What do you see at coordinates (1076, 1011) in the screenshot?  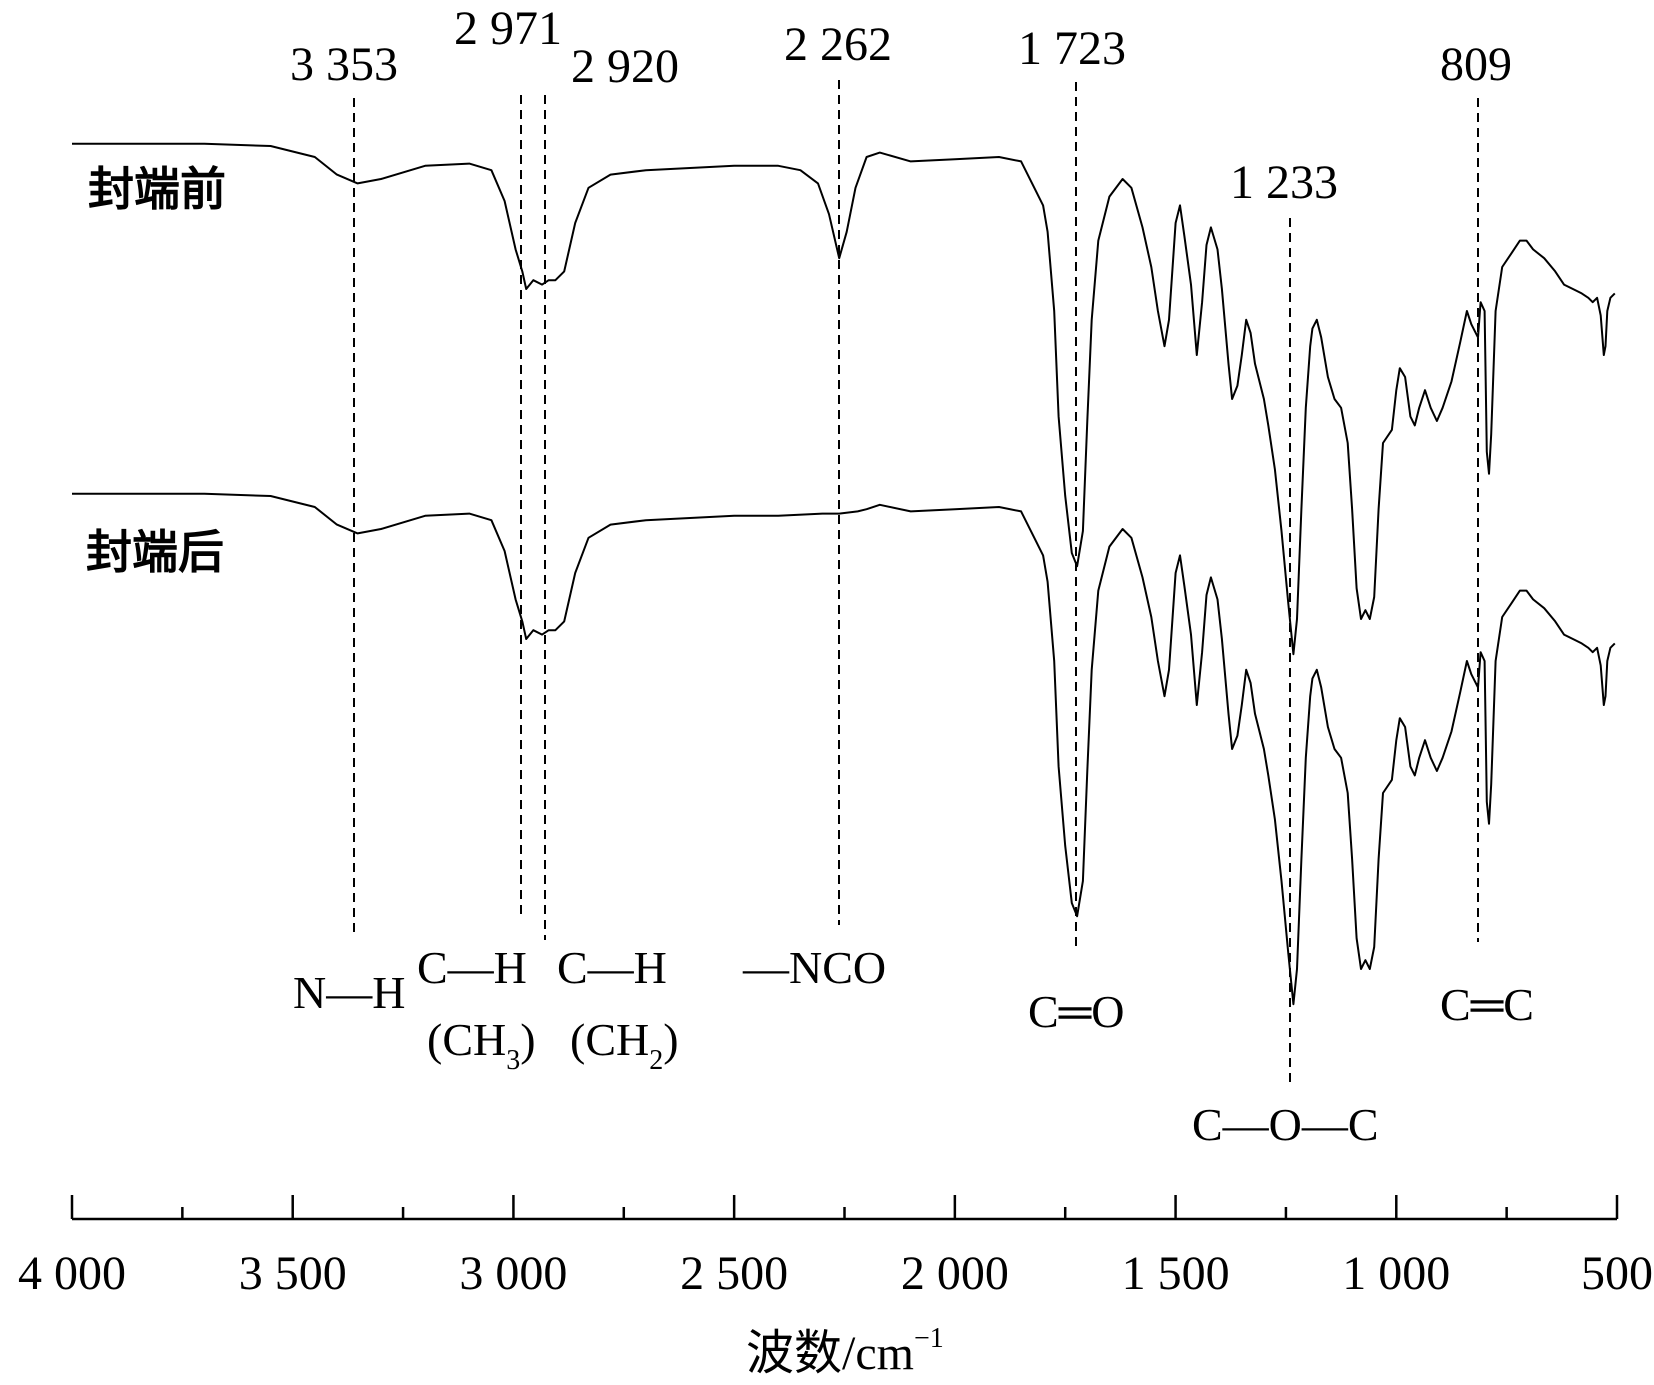 I see `bond-label-c-double-o: C═O` at bounding box center [1076, 1011].